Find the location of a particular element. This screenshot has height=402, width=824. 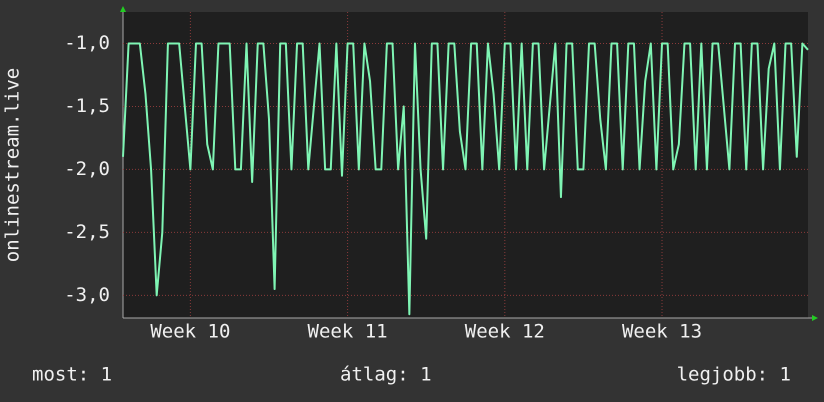

y-tick-label: -2,5 is located at coordinates (87, 232).